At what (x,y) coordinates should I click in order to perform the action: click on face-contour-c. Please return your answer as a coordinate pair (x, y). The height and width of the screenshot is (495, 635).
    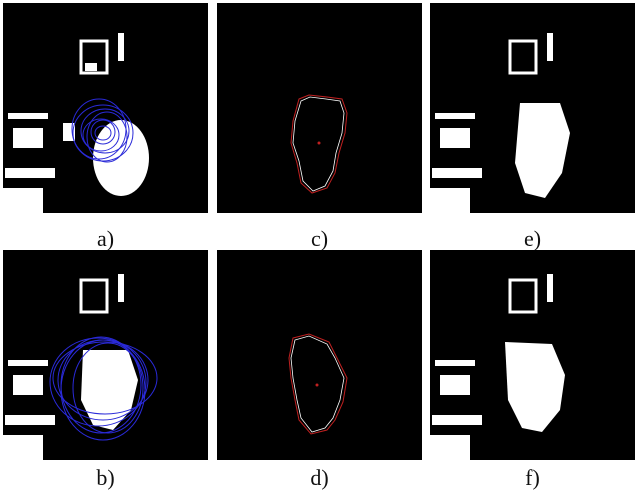
    Looking at the image, I should click on (319, 144).